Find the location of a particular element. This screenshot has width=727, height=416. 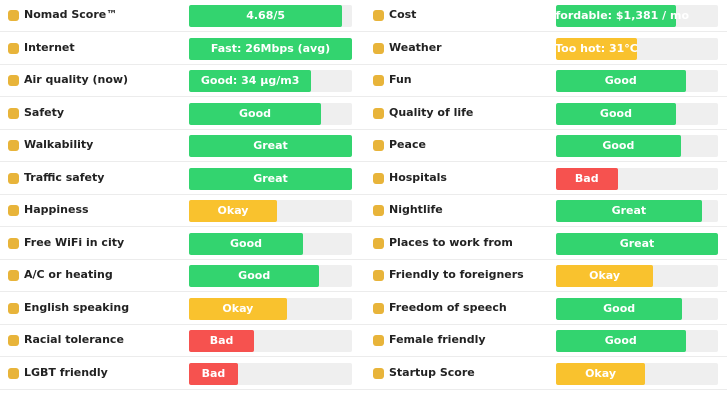

metric-row: Friendly to foreigners Okay is located at coordinates (546, 276).